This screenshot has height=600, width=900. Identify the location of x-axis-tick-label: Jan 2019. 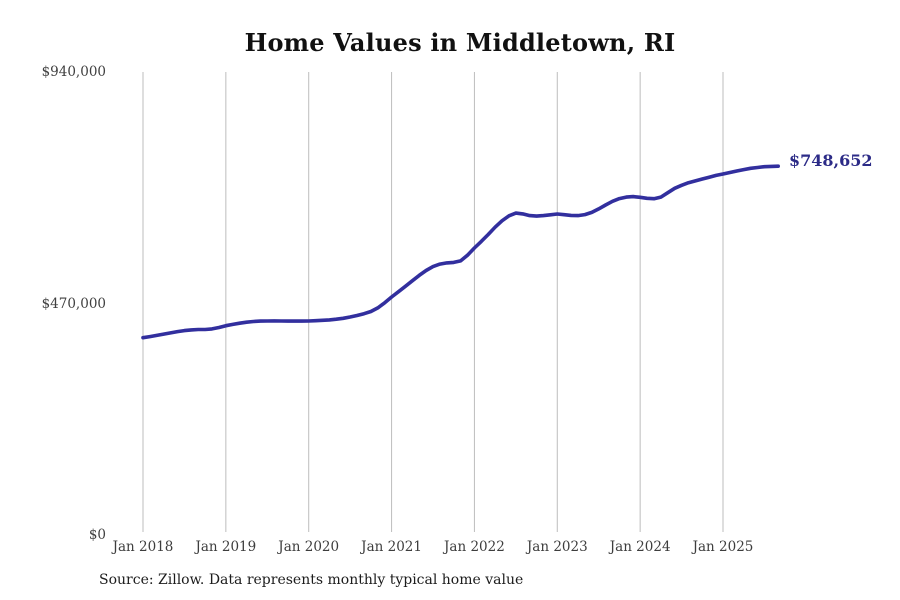
(226, 547).